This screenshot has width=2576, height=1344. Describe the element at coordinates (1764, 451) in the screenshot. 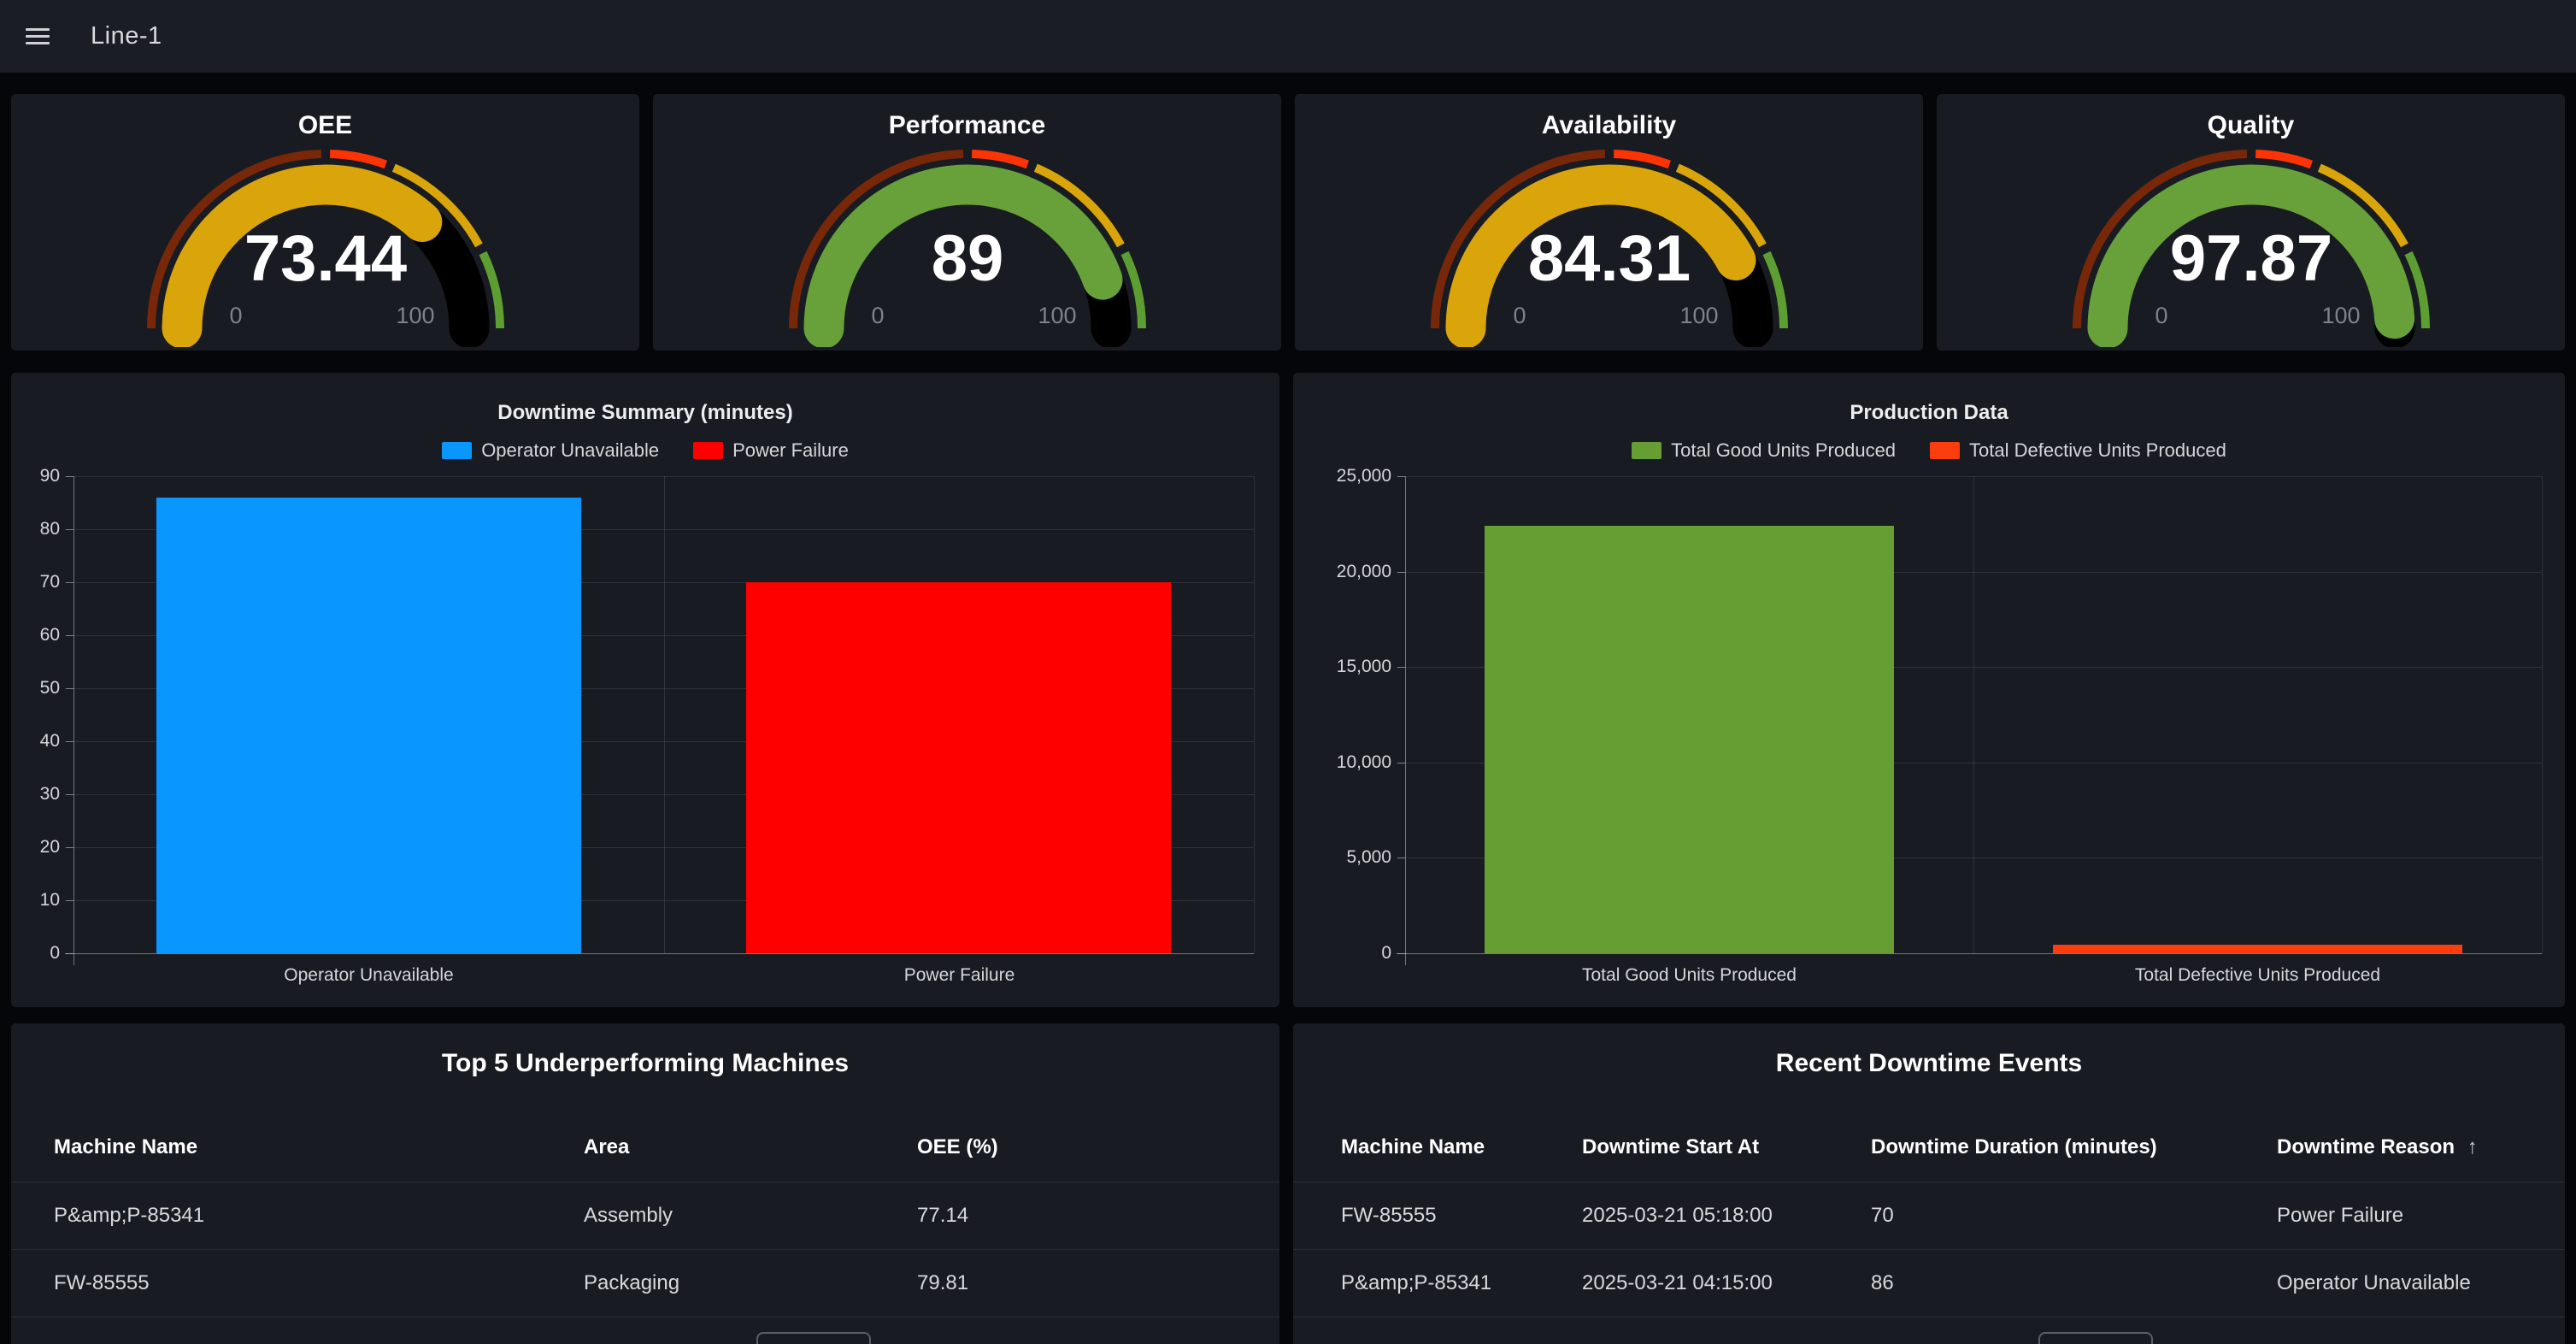

I see `legend-item-total-good-units-produced: Total Good Units Produced` at that location.